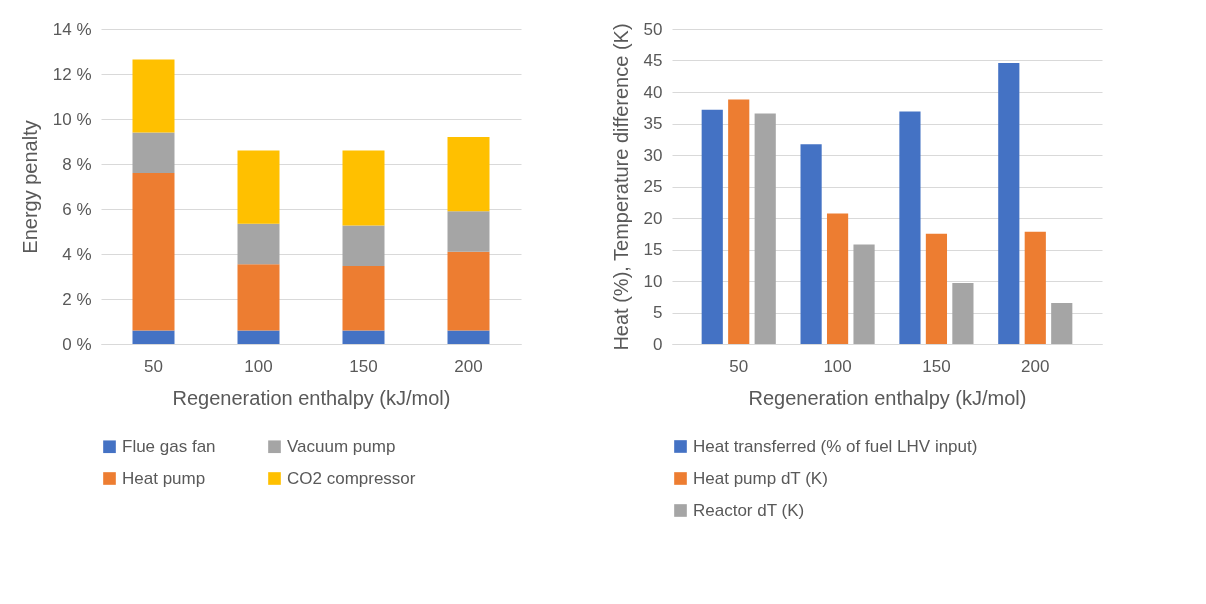 The height and width of the screenshot is (604, 1206). Describe the element at coordinates (72, 119) in the screenshot. I see `y-tick-label: 10 %` at that location.